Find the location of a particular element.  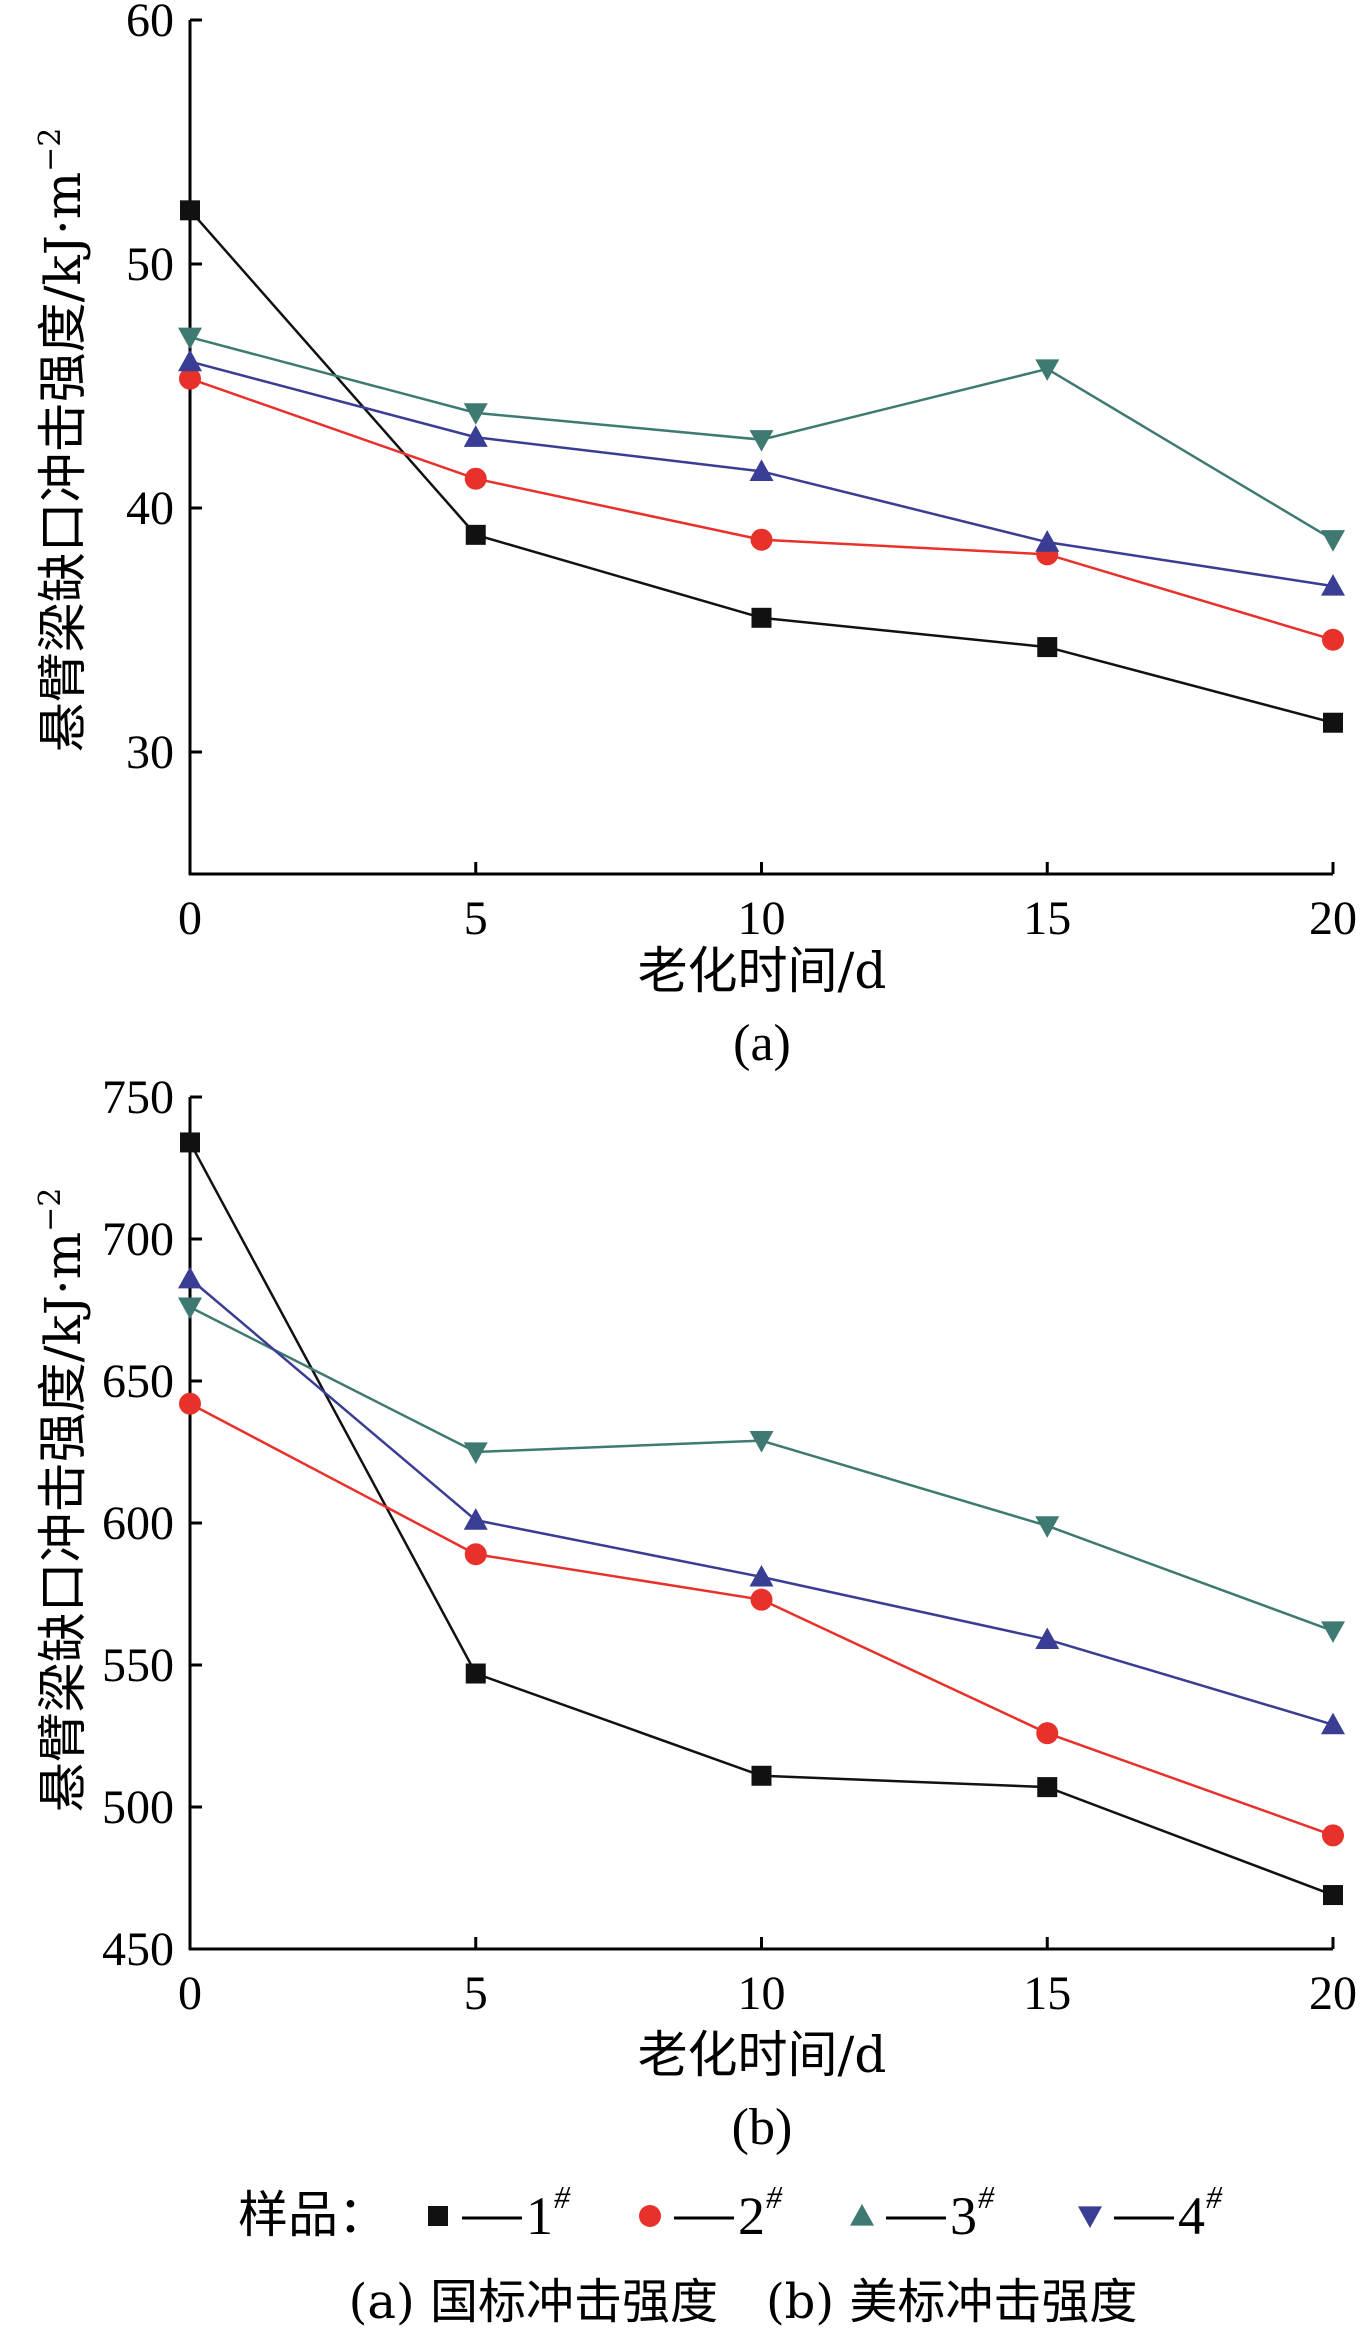

panel-b-y-tick-label: 450 is located at coordinates (138, 1949).